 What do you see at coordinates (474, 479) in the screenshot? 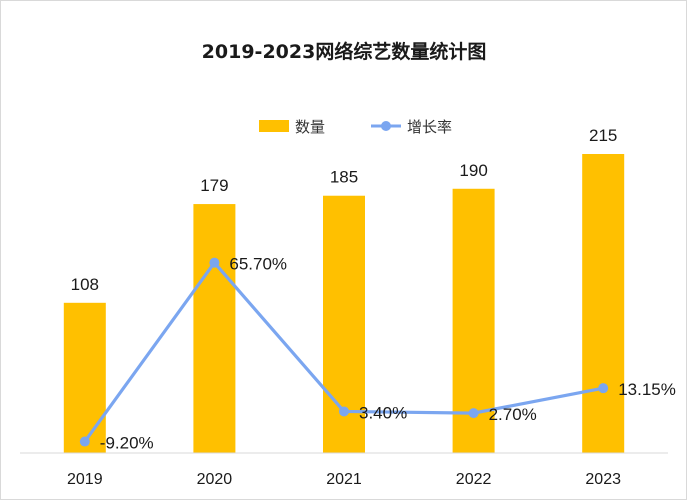
I see `x-tick-2022: 2022` at bounding box center [474, 479].